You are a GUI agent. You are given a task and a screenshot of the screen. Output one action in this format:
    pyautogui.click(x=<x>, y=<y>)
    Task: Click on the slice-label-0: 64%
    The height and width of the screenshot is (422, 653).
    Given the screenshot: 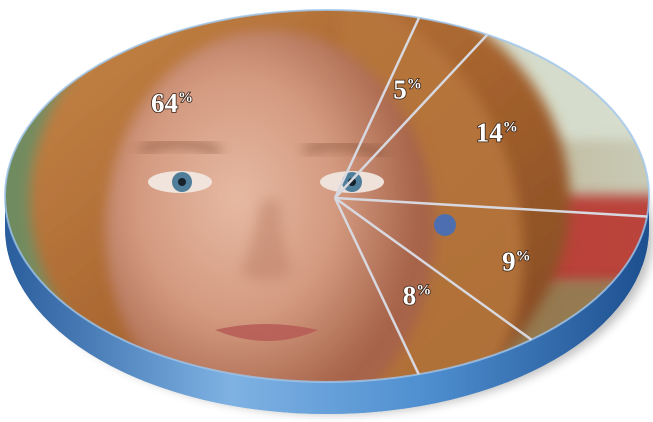 What is the action you would take?
    pyautogui.click(x=172, y=103)
    